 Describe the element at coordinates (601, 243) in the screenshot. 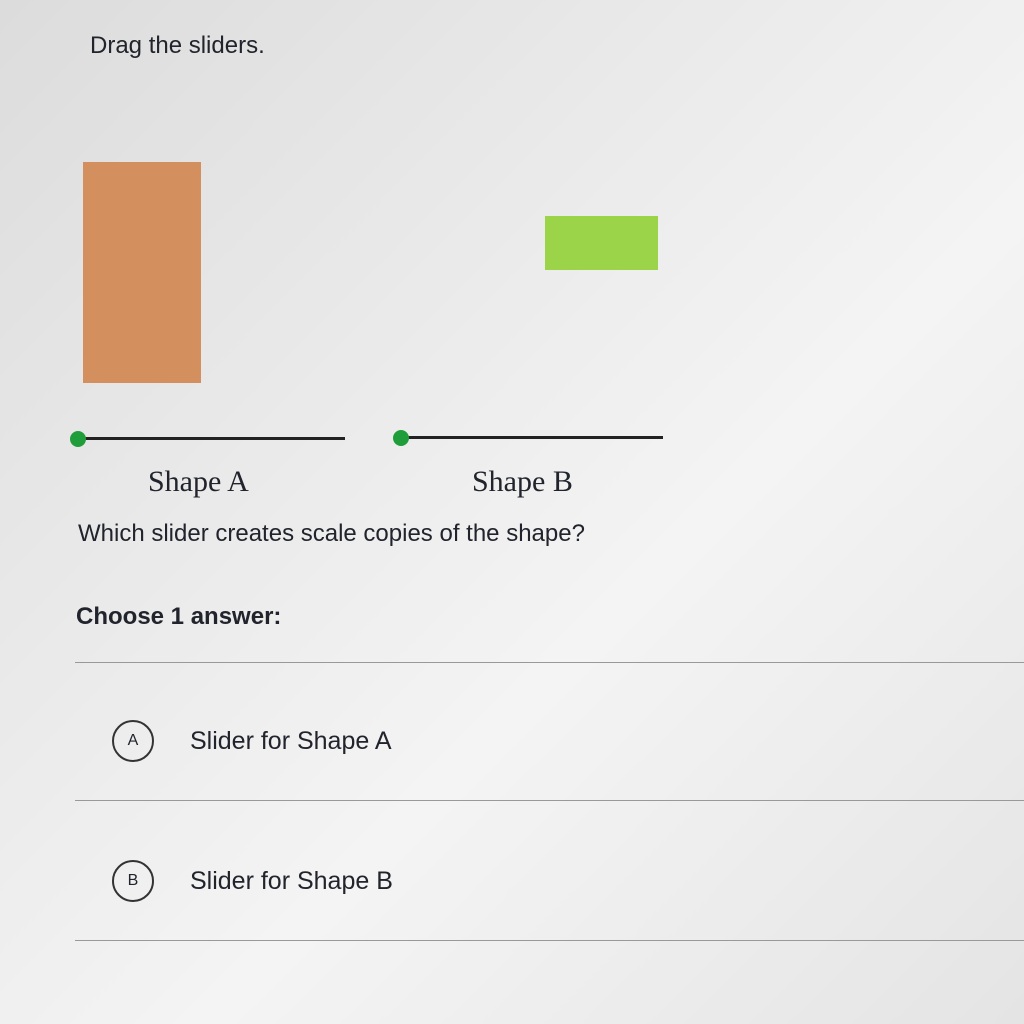

I see `shape-b-rectangle` at that location.